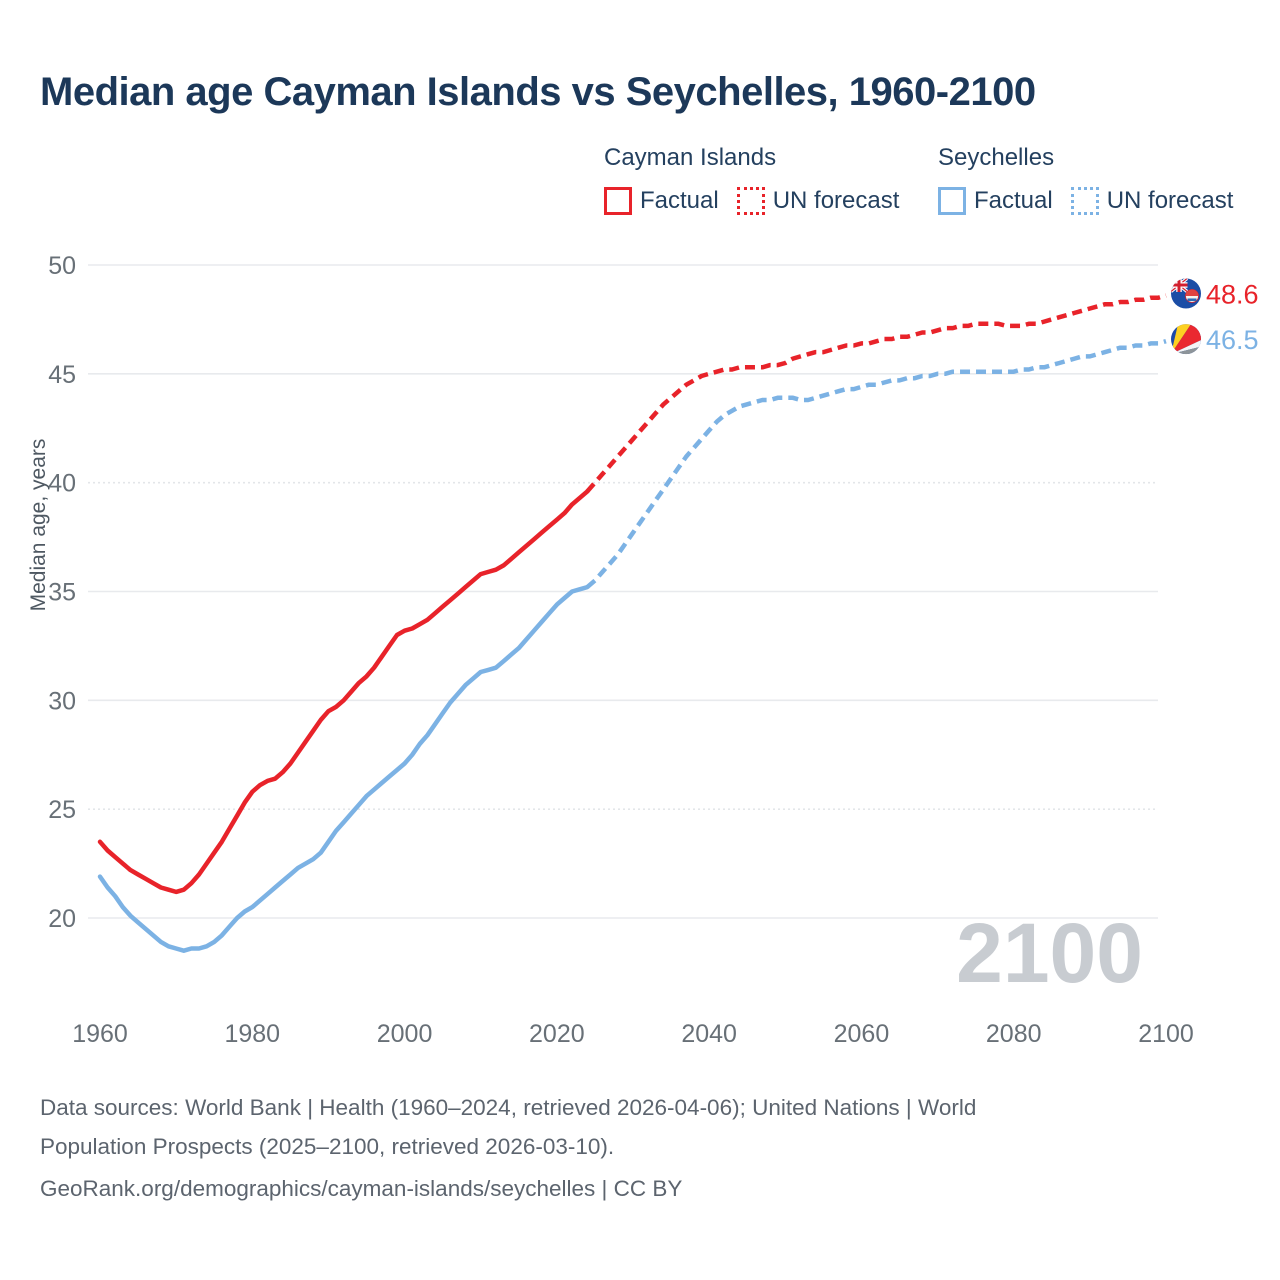 The height and width of the screenshot is (1280, 1280). Describe the element at coordinates (1013, 200) in the screenshot. I see `legend-label-seychelles-factual: Factual` at that location.